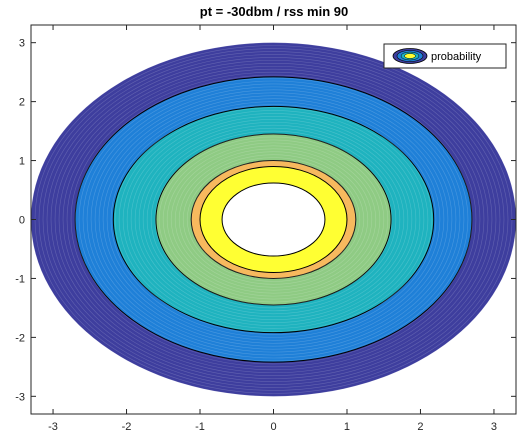 Image resolution: width=518 pixels, height=442 pixels. What do you see at coordinates (22, 221) in the screenshot?
I see `y-tick-label: 0` at bounding box center [22, 221].